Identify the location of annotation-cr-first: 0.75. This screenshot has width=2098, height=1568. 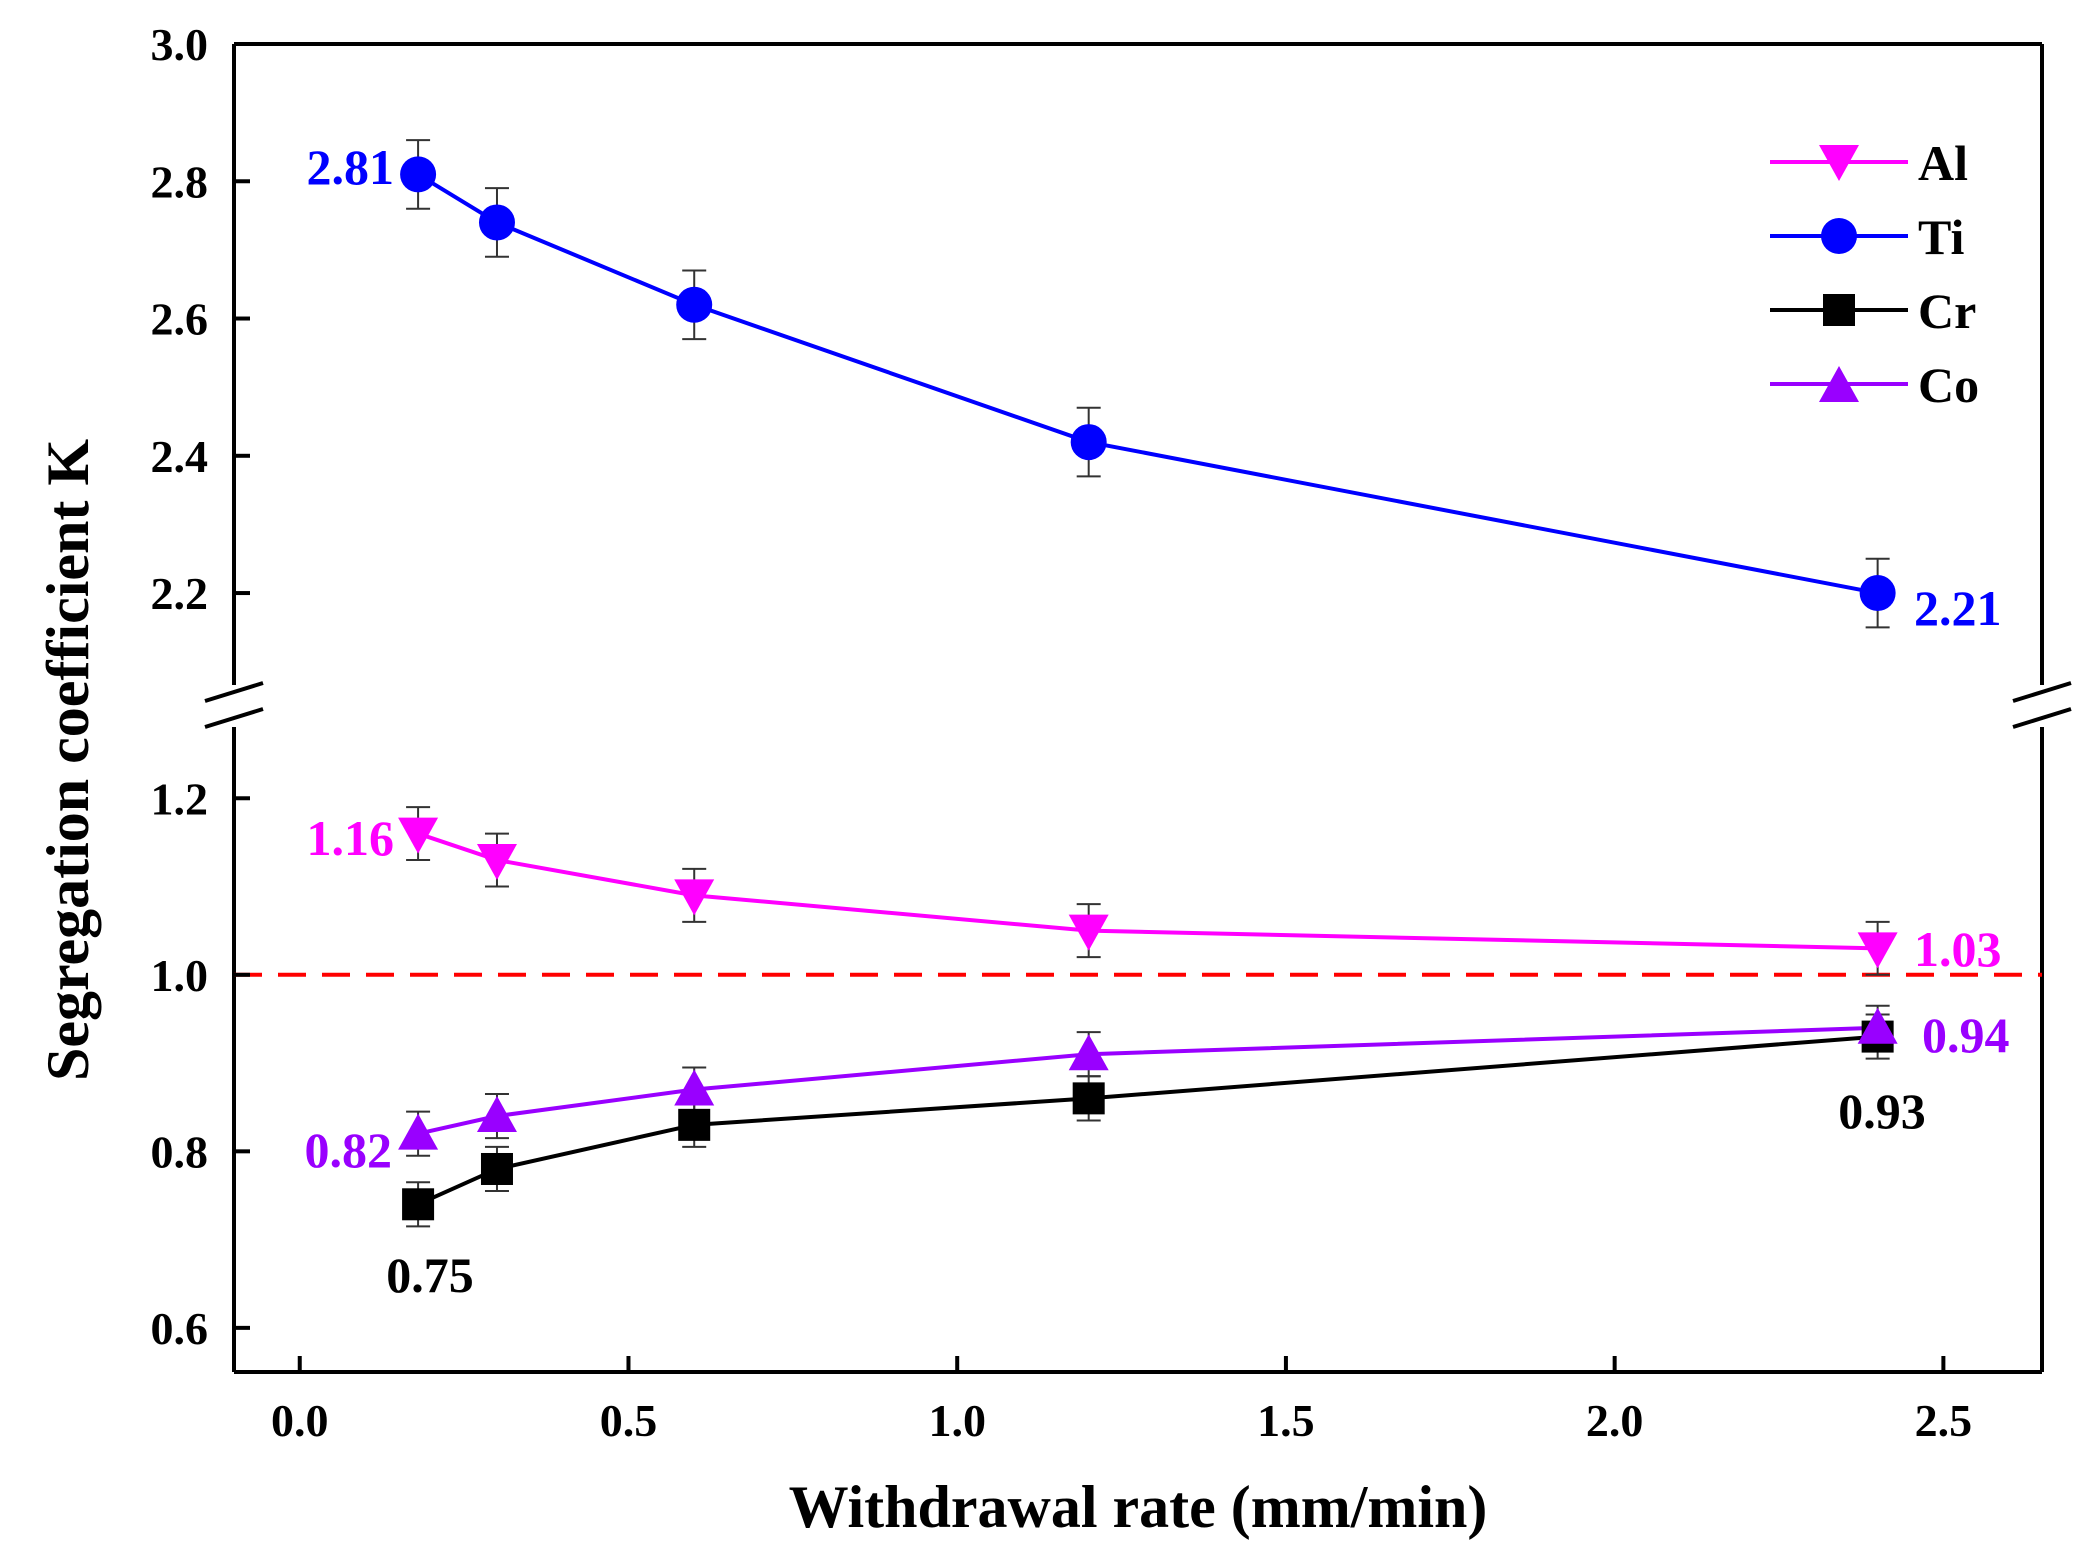
(430, 1275).